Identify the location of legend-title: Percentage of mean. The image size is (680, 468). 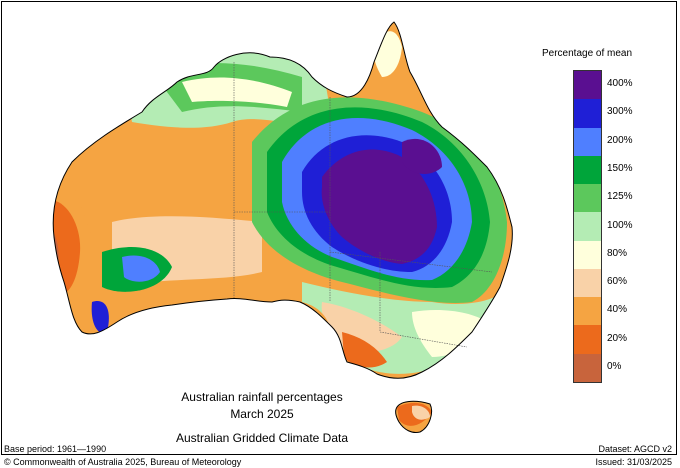
(587, 53).